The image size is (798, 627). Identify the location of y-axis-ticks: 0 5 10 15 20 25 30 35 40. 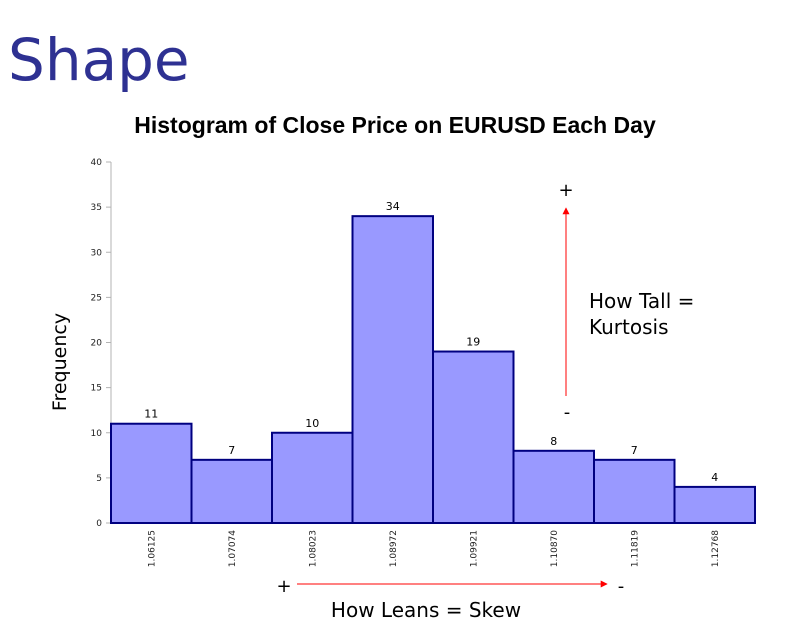
(101, 343).